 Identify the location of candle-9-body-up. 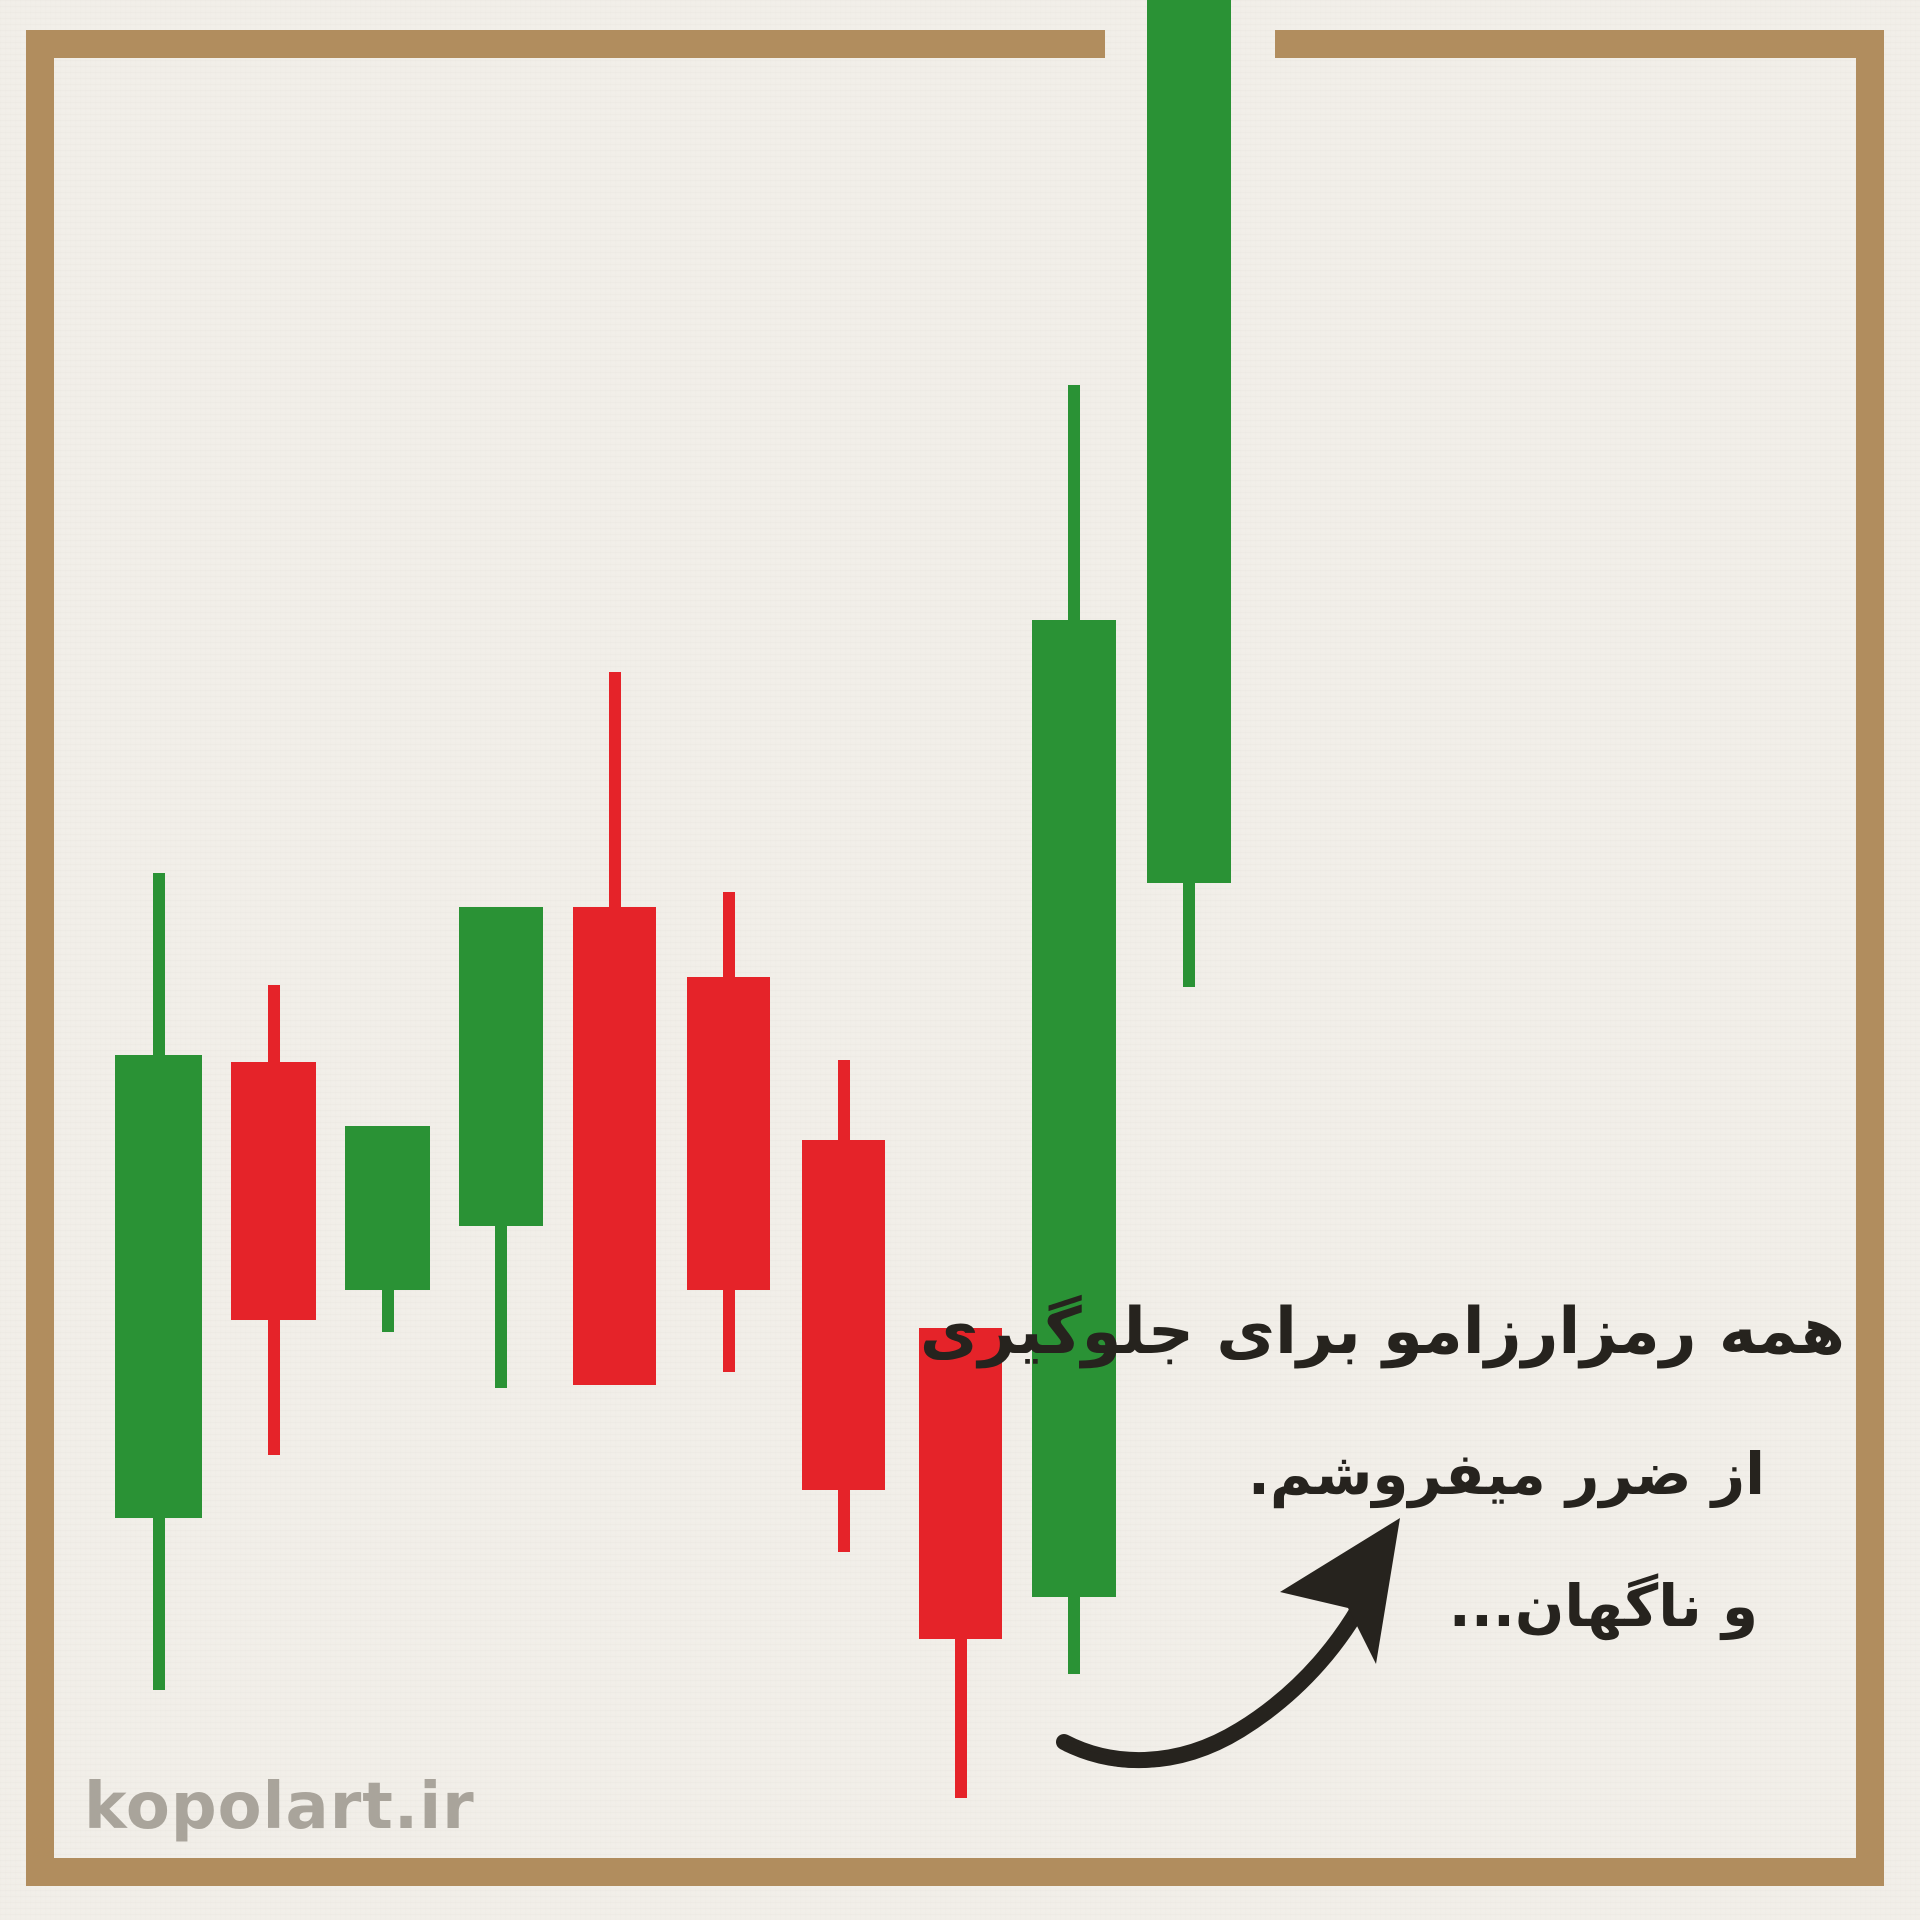
(1074, 1108).